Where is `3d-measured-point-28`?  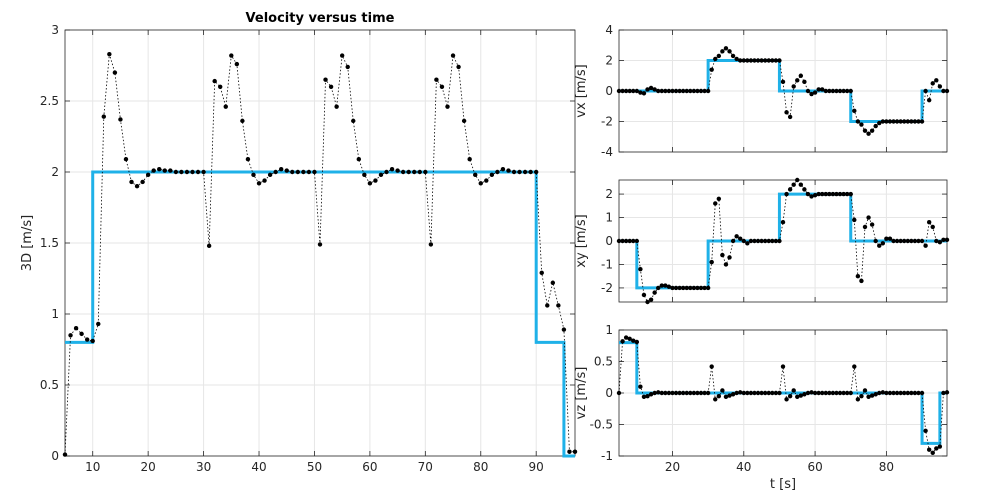 3d-measured-point-28 is located at coordinates (220, 87).